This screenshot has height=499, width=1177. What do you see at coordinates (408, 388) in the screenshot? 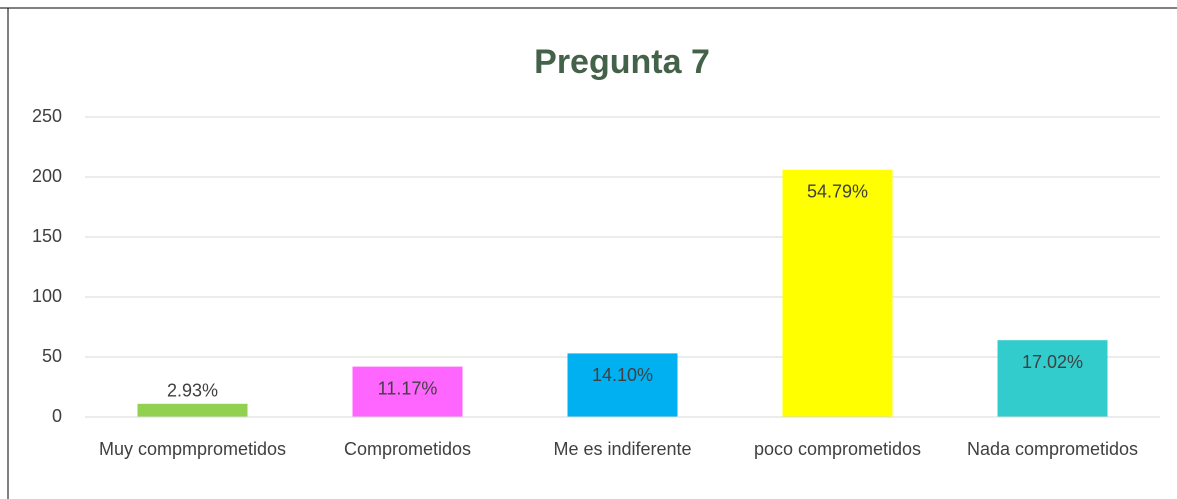
I see `data-label: 11.17%` at bounding box center [408, 388].